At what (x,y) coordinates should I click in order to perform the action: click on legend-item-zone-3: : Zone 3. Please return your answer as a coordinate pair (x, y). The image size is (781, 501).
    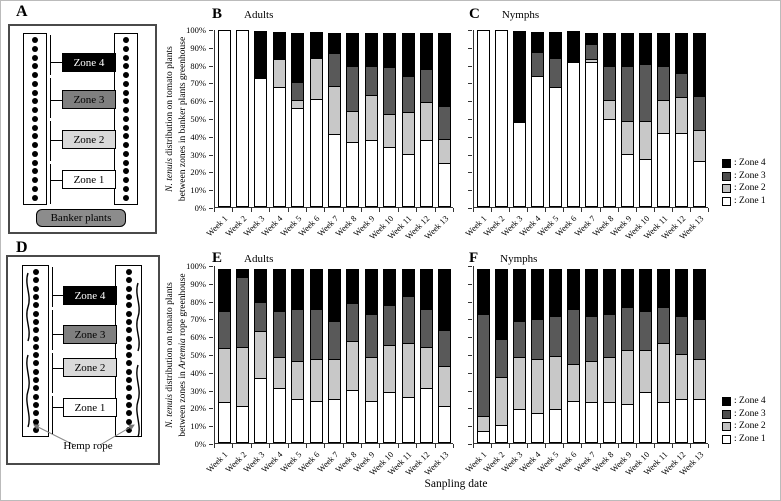
    Looking at the image, I should click on (744, 176).